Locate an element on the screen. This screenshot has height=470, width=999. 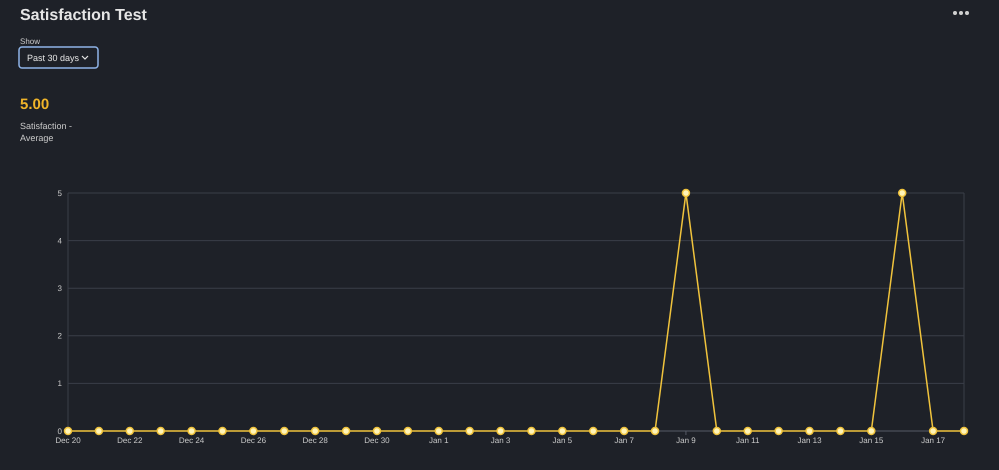
y-tick-label: 4 is located at coordinates (60, 241).